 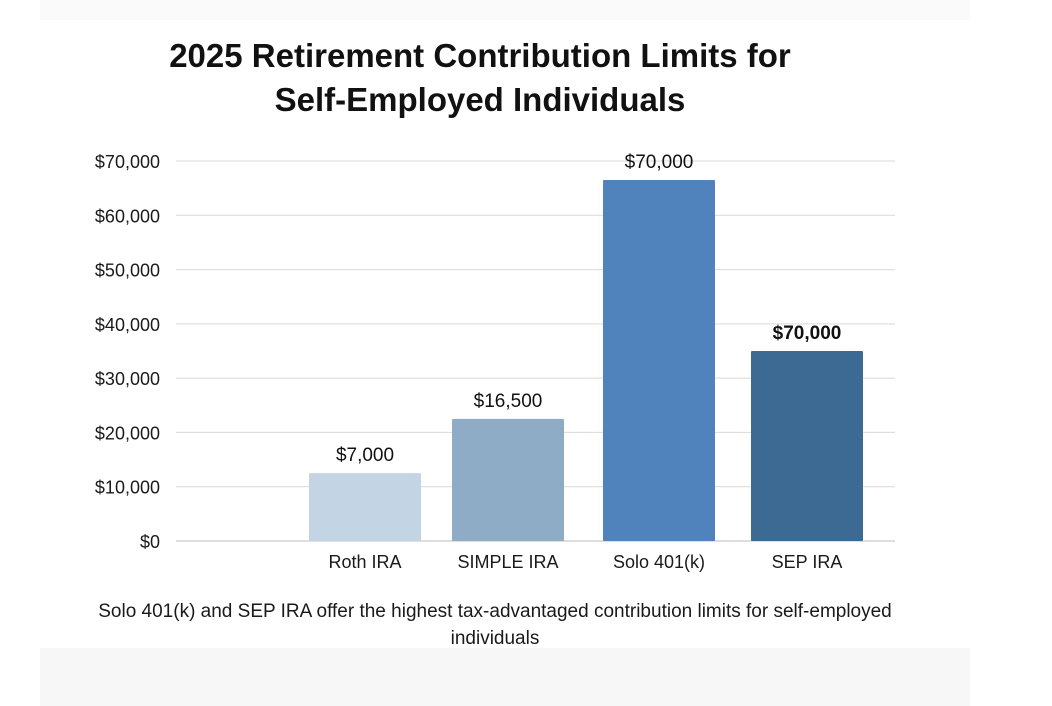 What do you see at coordinates (807, 562) in the screenshot?
I see `x-tick-label: SEP IRA` at bounding box center [807, 562].